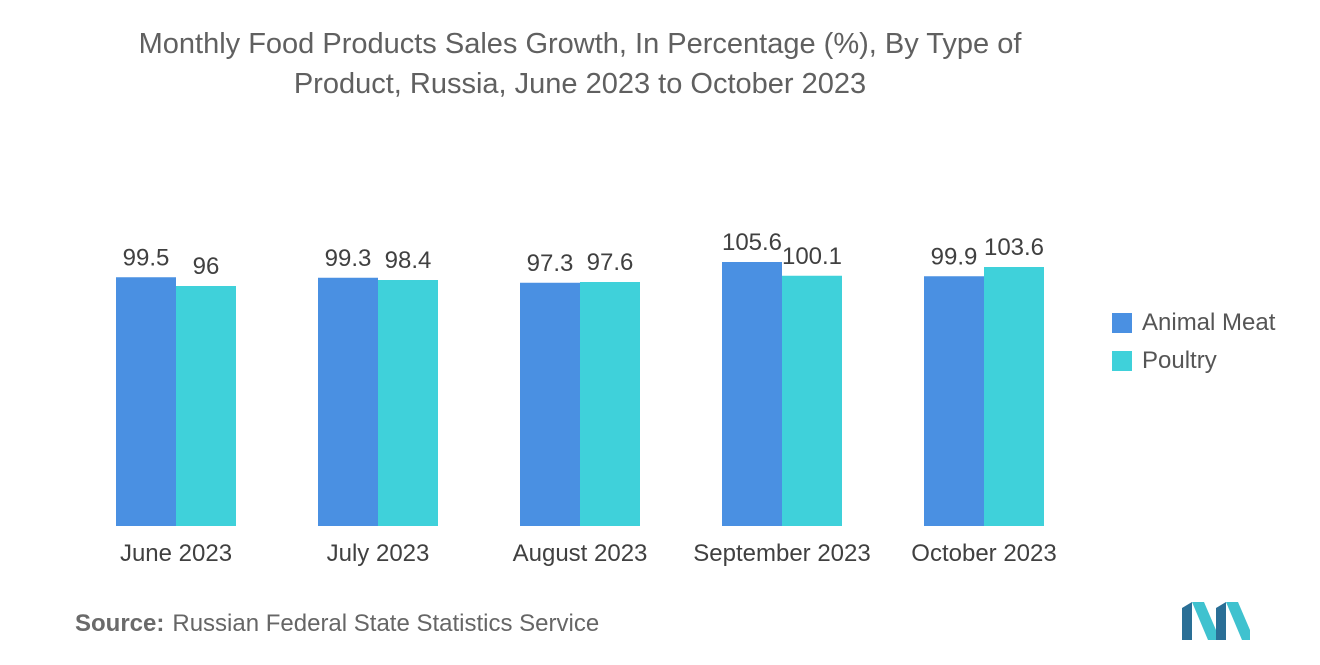  What do you see at coordinates (378, 553) in the screenshot?
I see `x-tick-label-july-2023: July 2023` at bounding box center [378, 553].